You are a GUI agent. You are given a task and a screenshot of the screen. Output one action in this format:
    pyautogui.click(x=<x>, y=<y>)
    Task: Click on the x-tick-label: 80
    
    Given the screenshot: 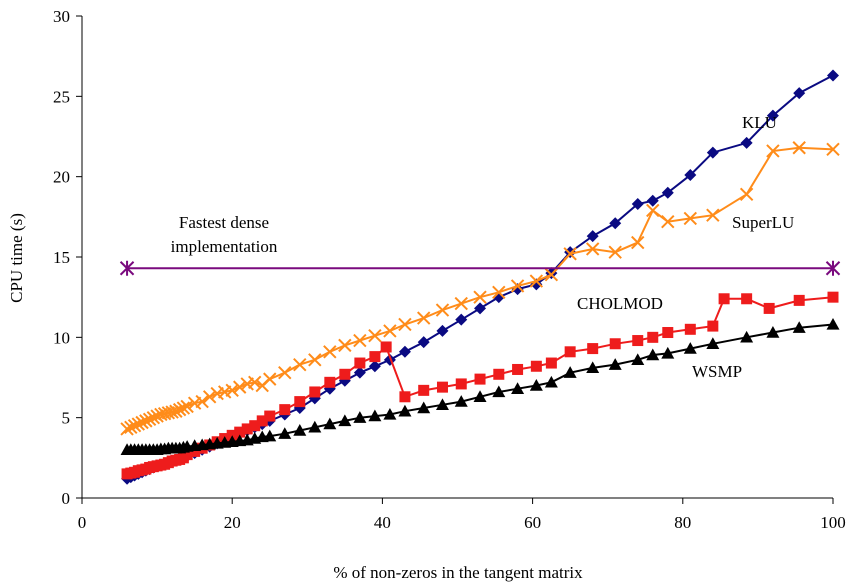 What is the action you would take?
    pyautogui.click(x=682, y=522)
    